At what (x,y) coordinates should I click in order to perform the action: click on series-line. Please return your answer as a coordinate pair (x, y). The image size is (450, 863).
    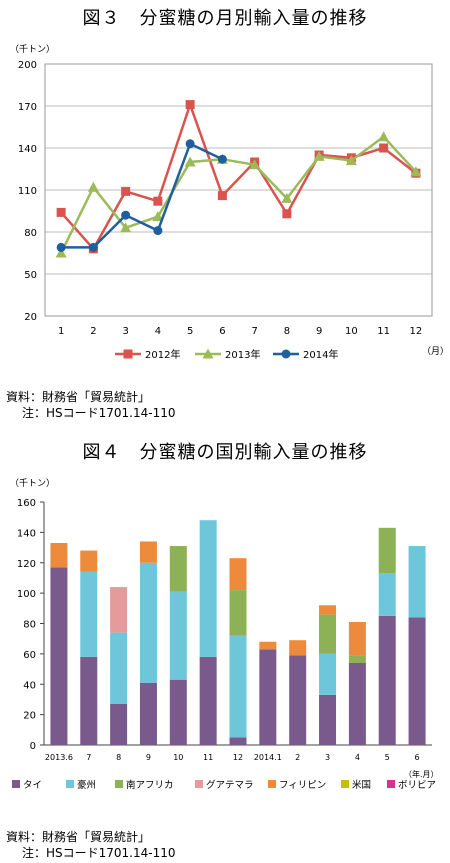
    Looking at the image, I should click on (142, 195).